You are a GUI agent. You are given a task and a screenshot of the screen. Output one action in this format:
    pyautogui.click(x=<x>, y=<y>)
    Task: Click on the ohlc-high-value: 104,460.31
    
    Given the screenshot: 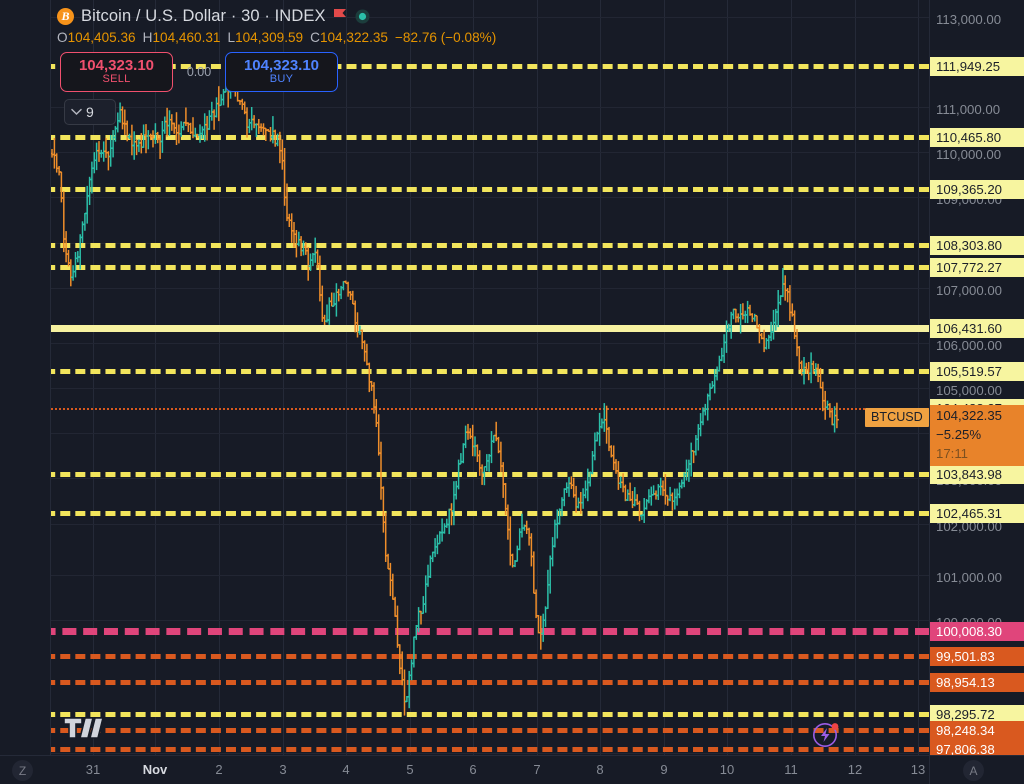 What is the action you would take?
    pyautogui.click(x=186, y=37)
    